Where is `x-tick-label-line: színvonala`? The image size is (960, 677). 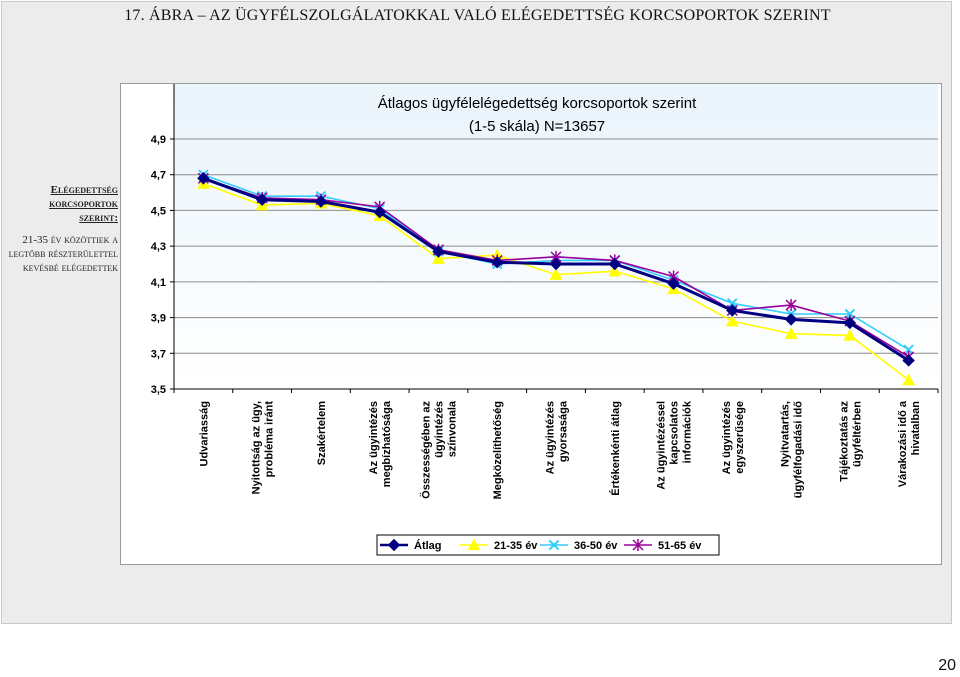
x-tick-label-line: színvonala is located at coordinates (452, 428).